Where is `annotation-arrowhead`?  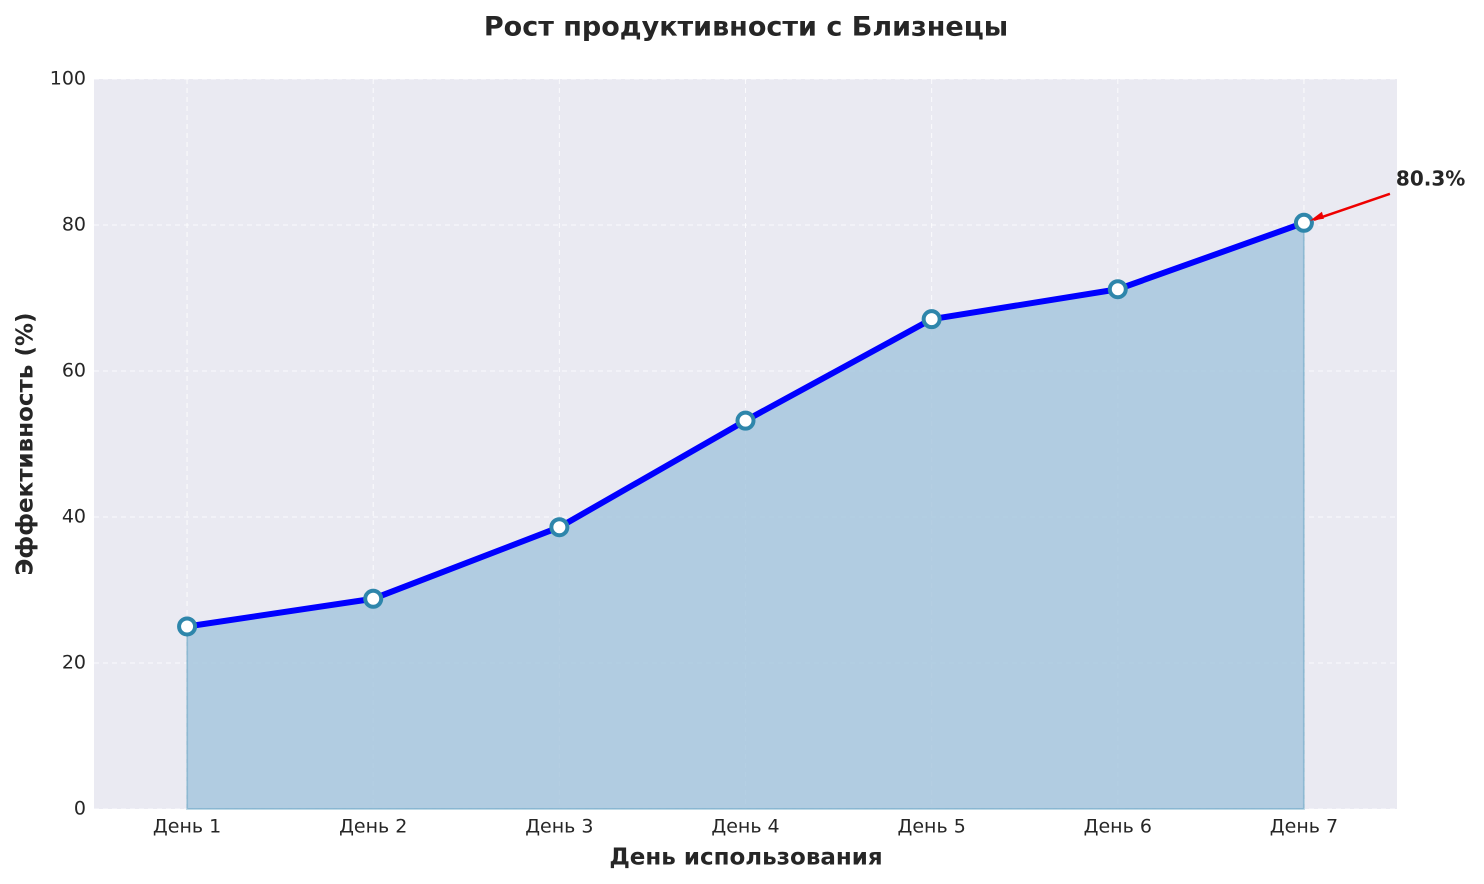 annotation-arrowhead is located at coordinates (1316, 216).